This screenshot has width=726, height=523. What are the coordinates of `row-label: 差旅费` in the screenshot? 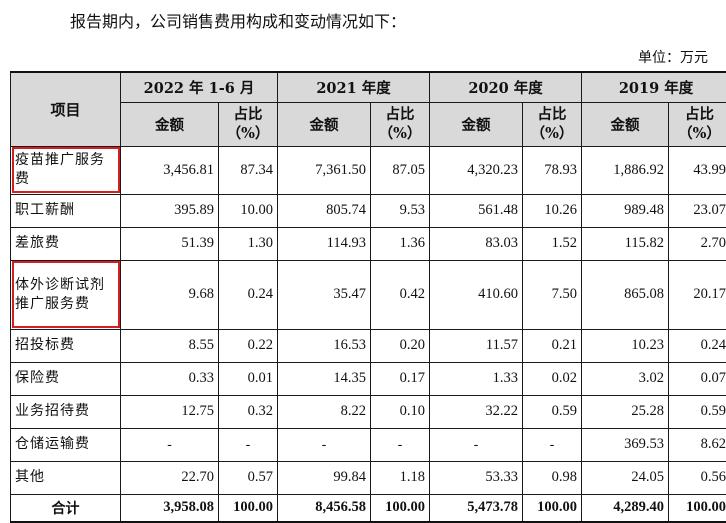 It's located at (66, 243).